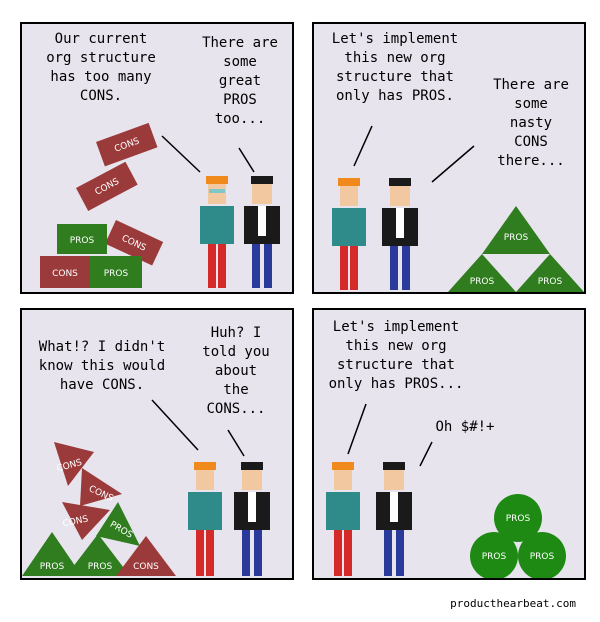 This screenshot has width=600, height=622. What do you see at coordinates (516, 249) in the screenshot?
I see `pros-triangle-stack: PROS PROS PROS` at bounding box center [516, 249].